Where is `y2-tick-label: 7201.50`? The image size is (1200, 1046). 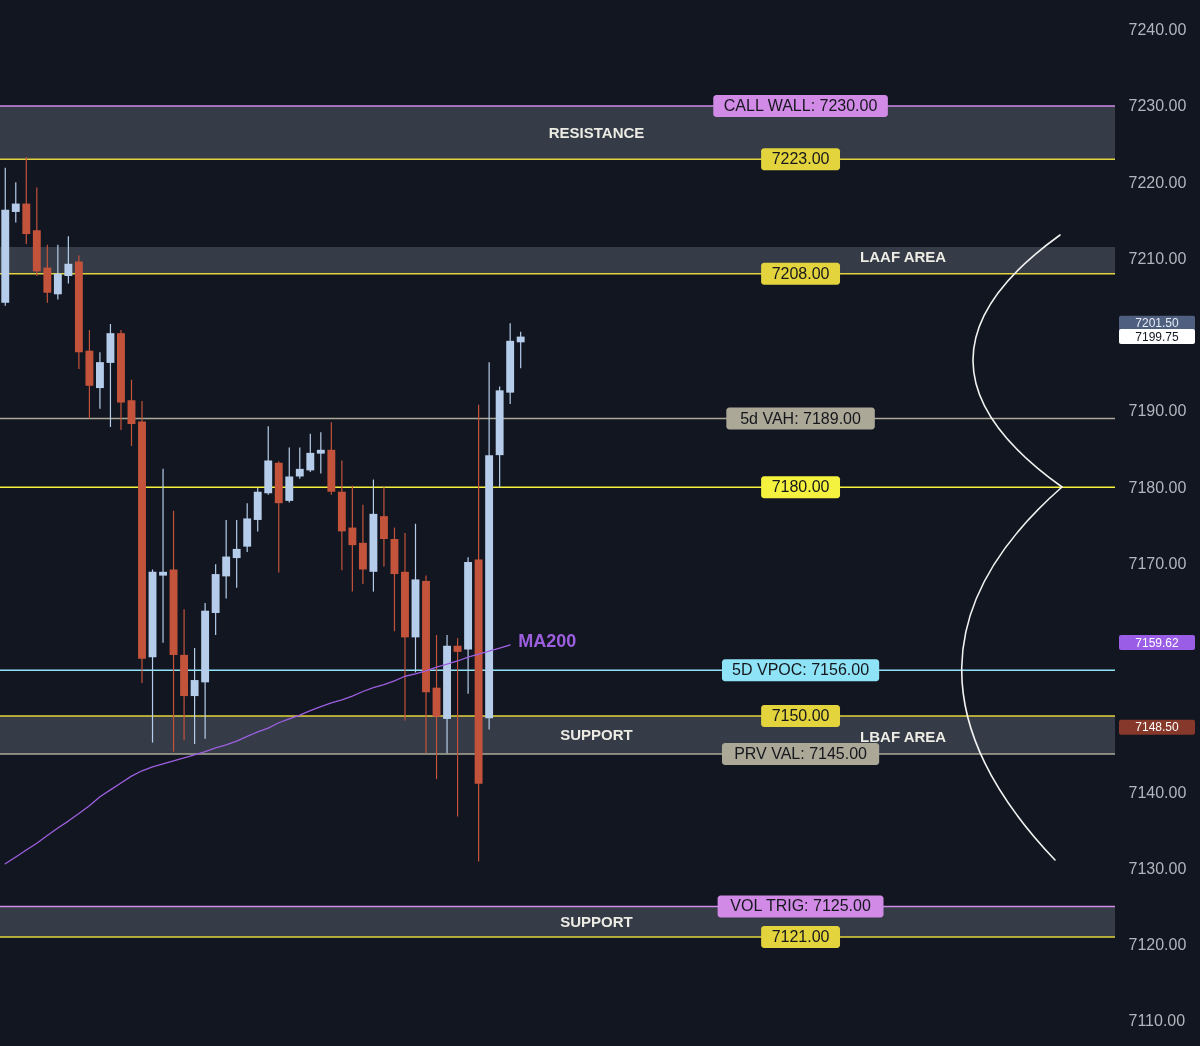
y2-tick-label: 7201.50 is located at coordinates (1157, 323).